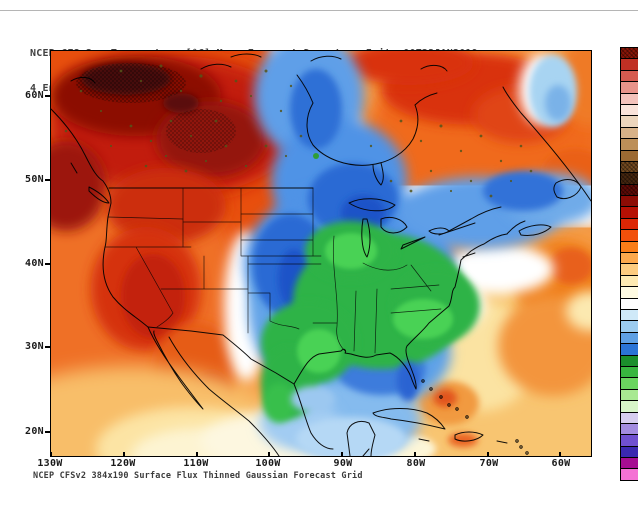 Image resolution: width=638 pixels, height=532 pixels. I want to click on x-axis-label: 120W, so click(123, 463).